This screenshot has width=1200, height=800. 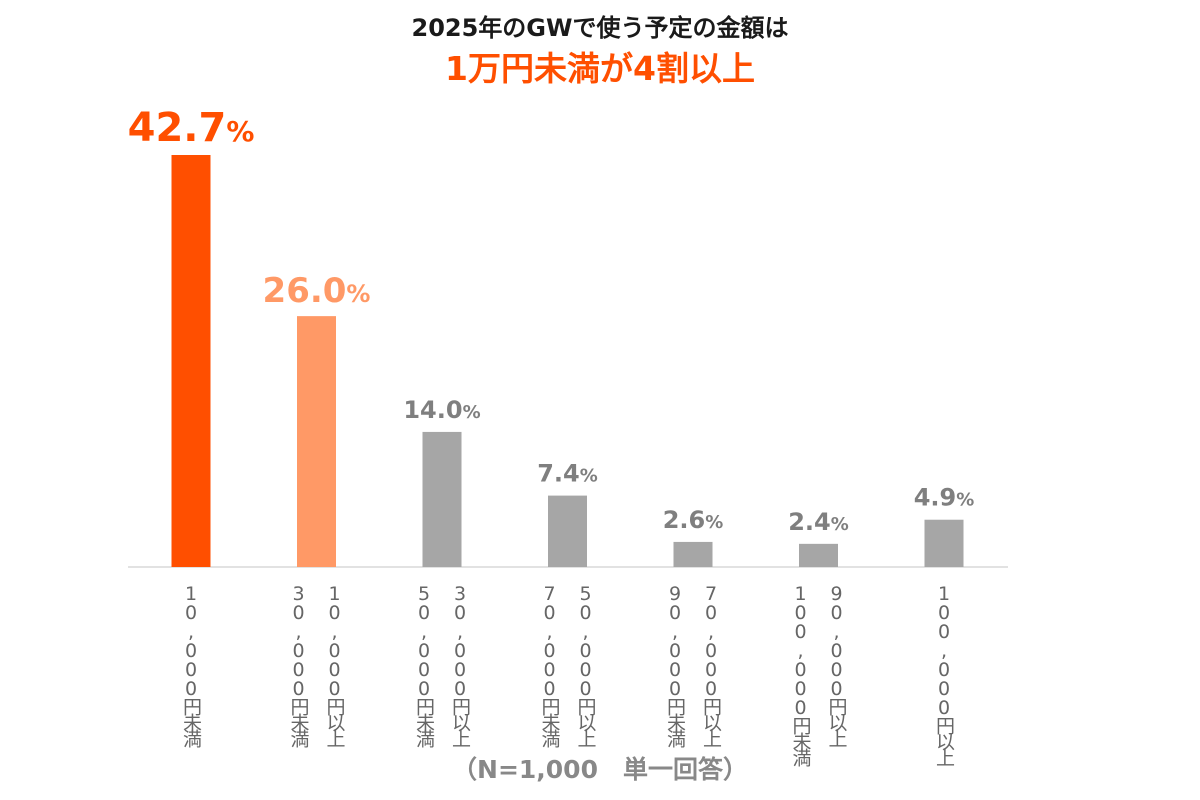 I want to click on category-label-2-line-2: 30,000円未満, so click(x=299, y=666).